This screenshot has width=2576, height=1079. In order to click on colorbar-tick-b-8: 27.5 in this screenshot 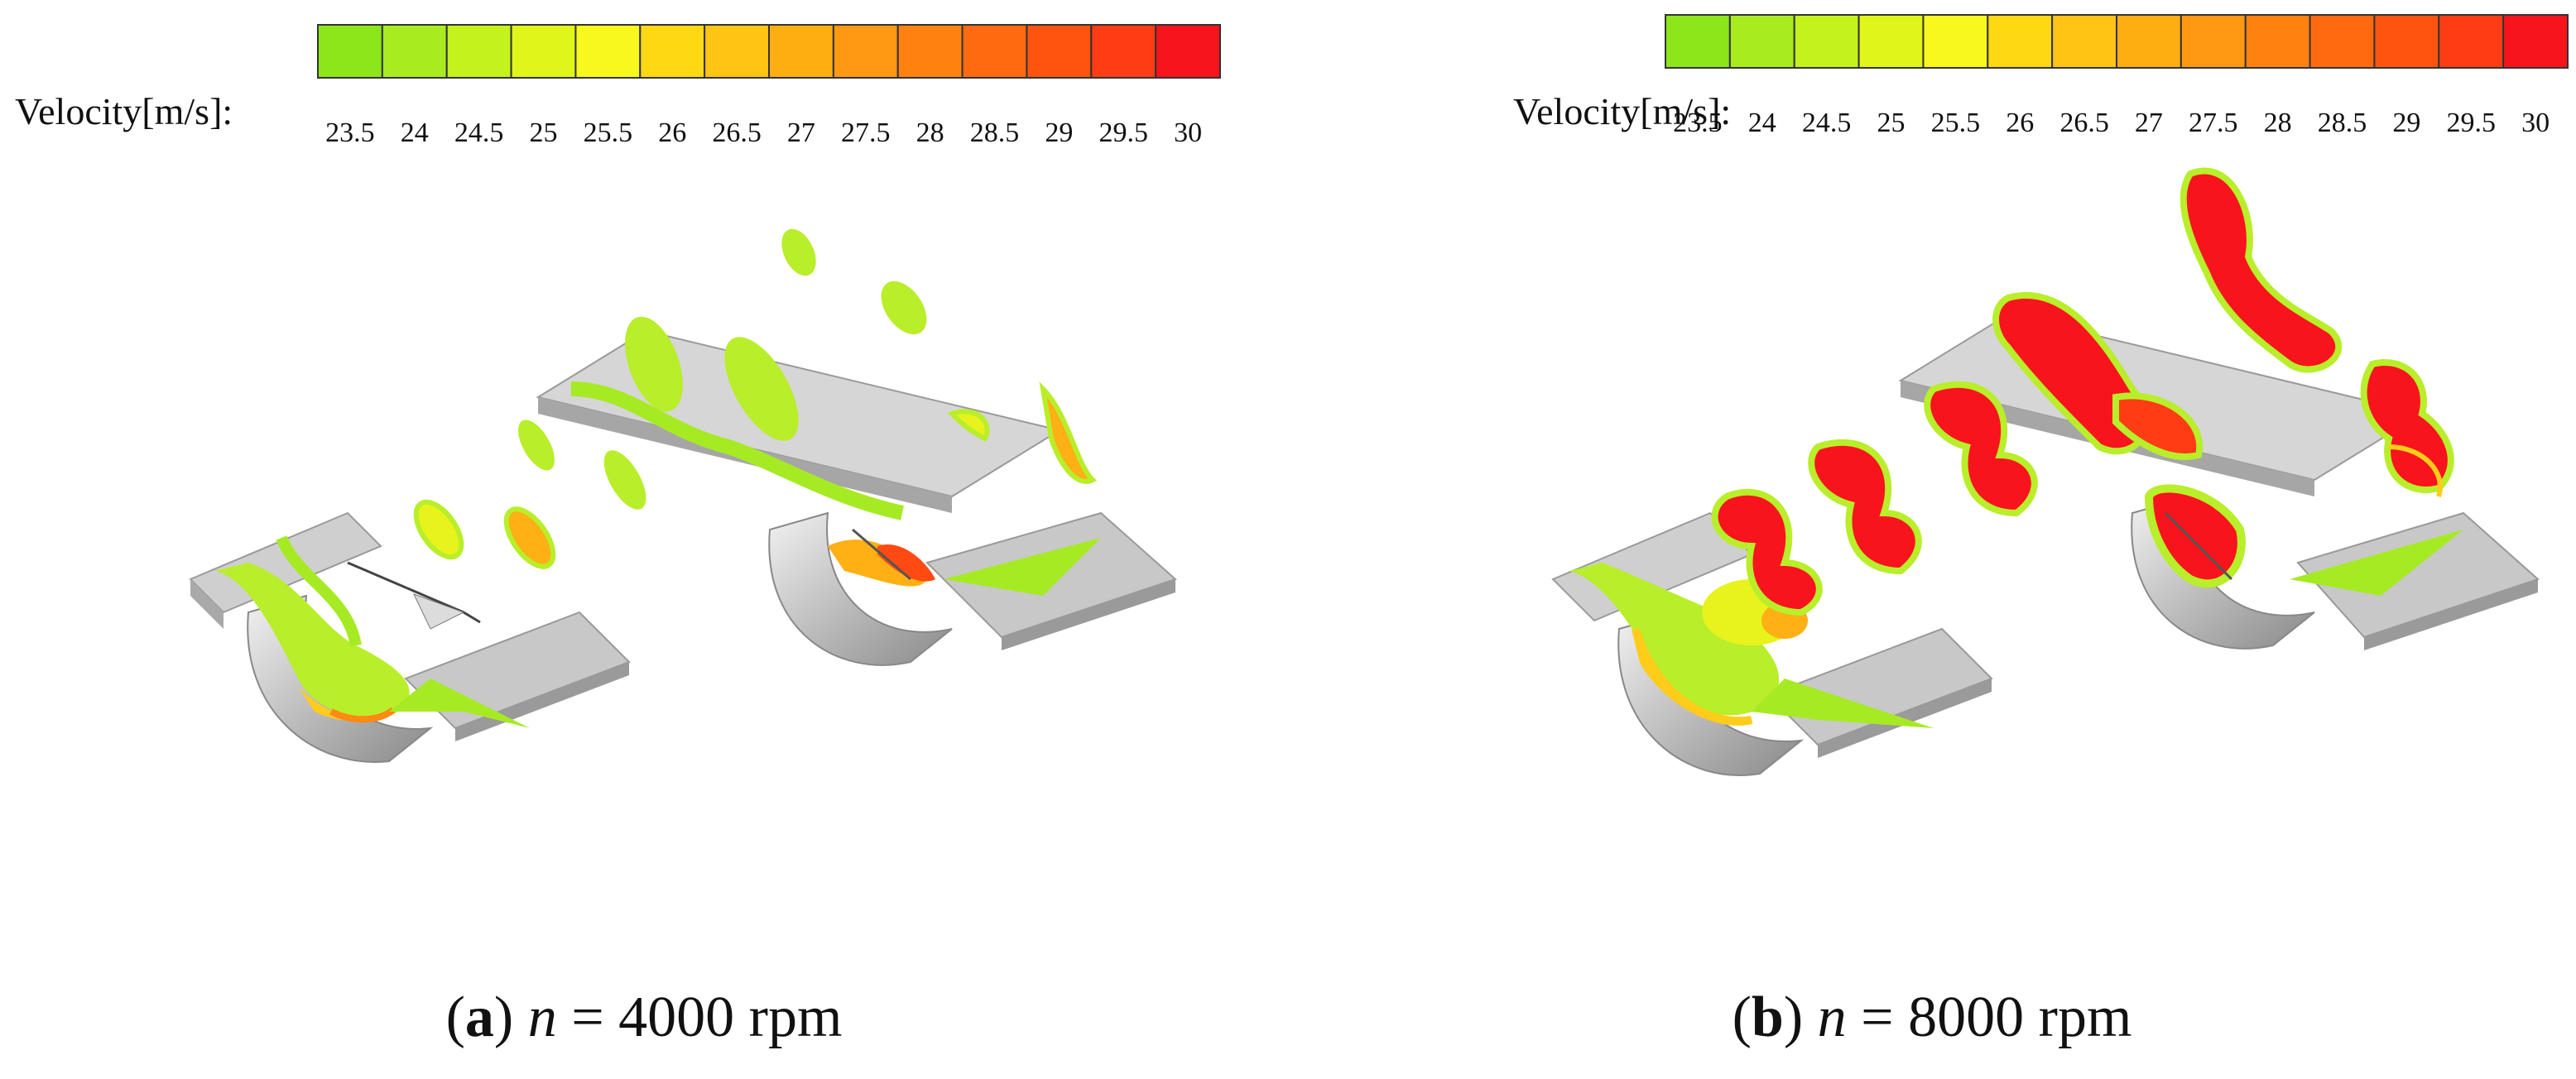, I will do `click(2213, 123)`.